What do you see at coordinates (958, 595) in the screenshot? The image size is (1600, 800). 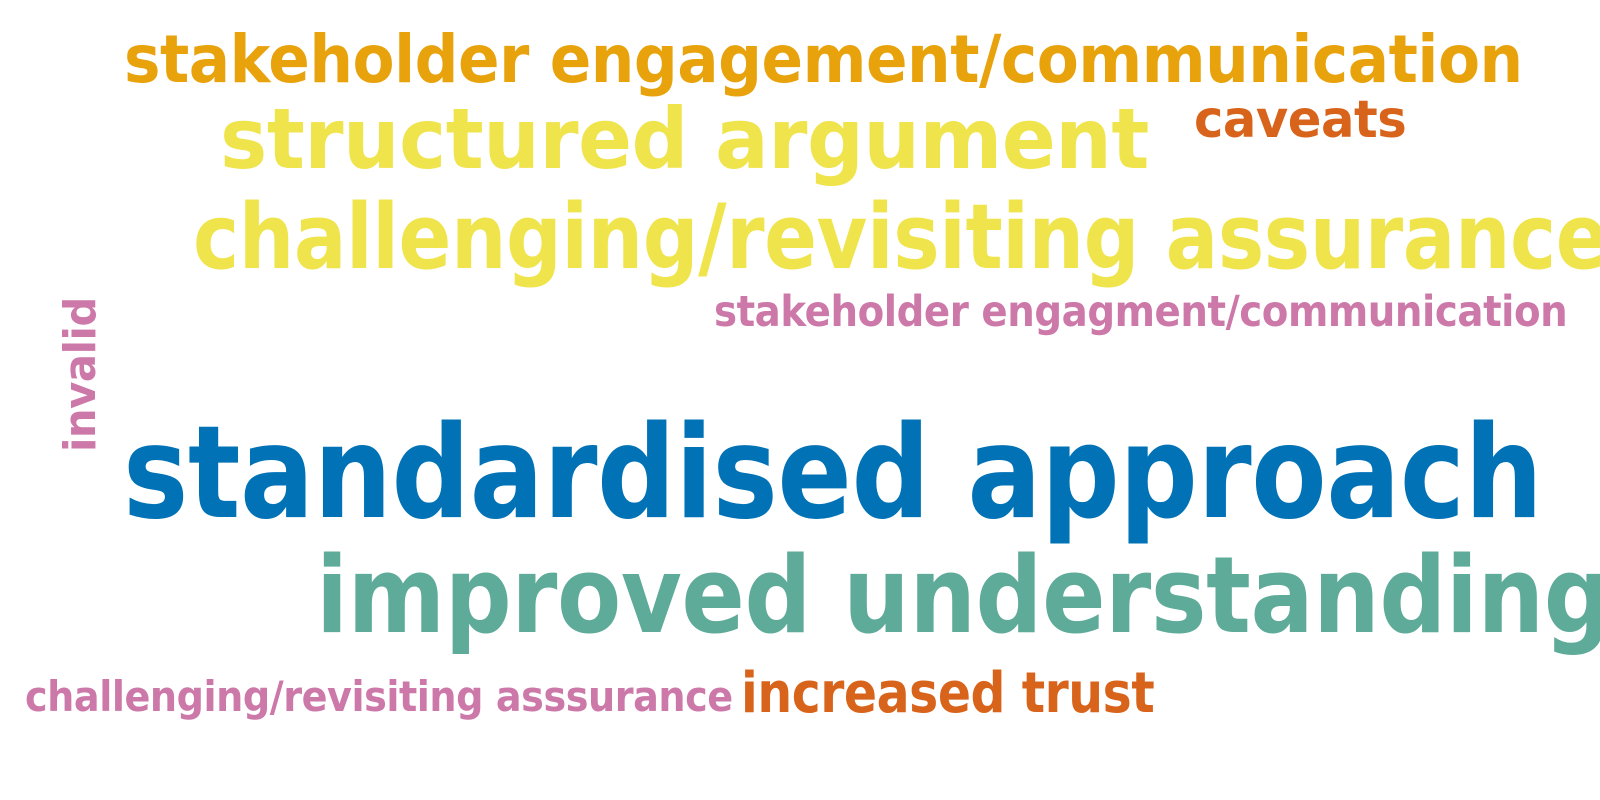 I see `word-improved-understanding: improved understanding` at bounding box center [958, 595].